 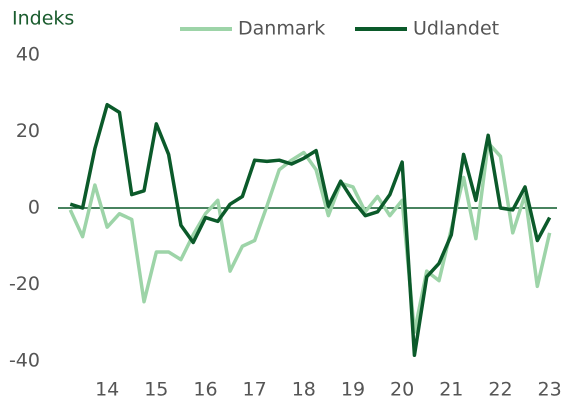 What do you see at coordinates (456, 29) in the screenshot?
I see `legend-label: Udlandet` at bounding box center [456, 29].